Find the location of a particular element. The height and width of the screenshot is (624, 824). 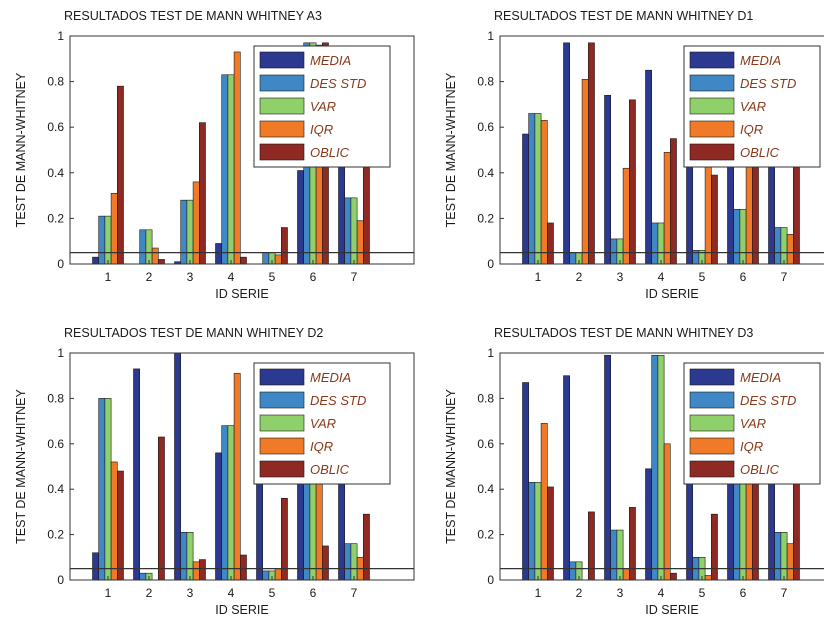

chart-title: RESULTADOS TEST DE MANN WHITNEY D2 is located at coordinates (193, 333).